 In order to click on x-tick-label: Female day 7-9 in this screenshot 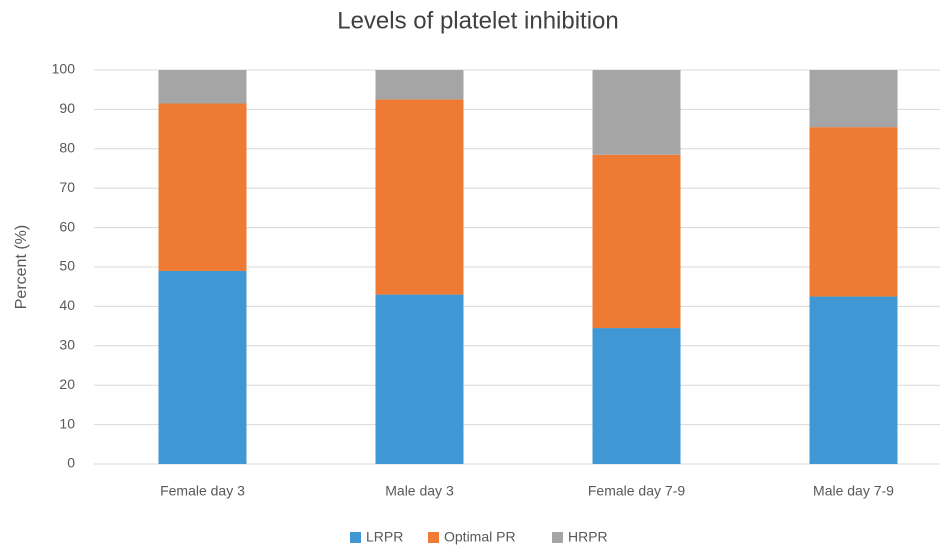, I will do `click(636, 491)`.